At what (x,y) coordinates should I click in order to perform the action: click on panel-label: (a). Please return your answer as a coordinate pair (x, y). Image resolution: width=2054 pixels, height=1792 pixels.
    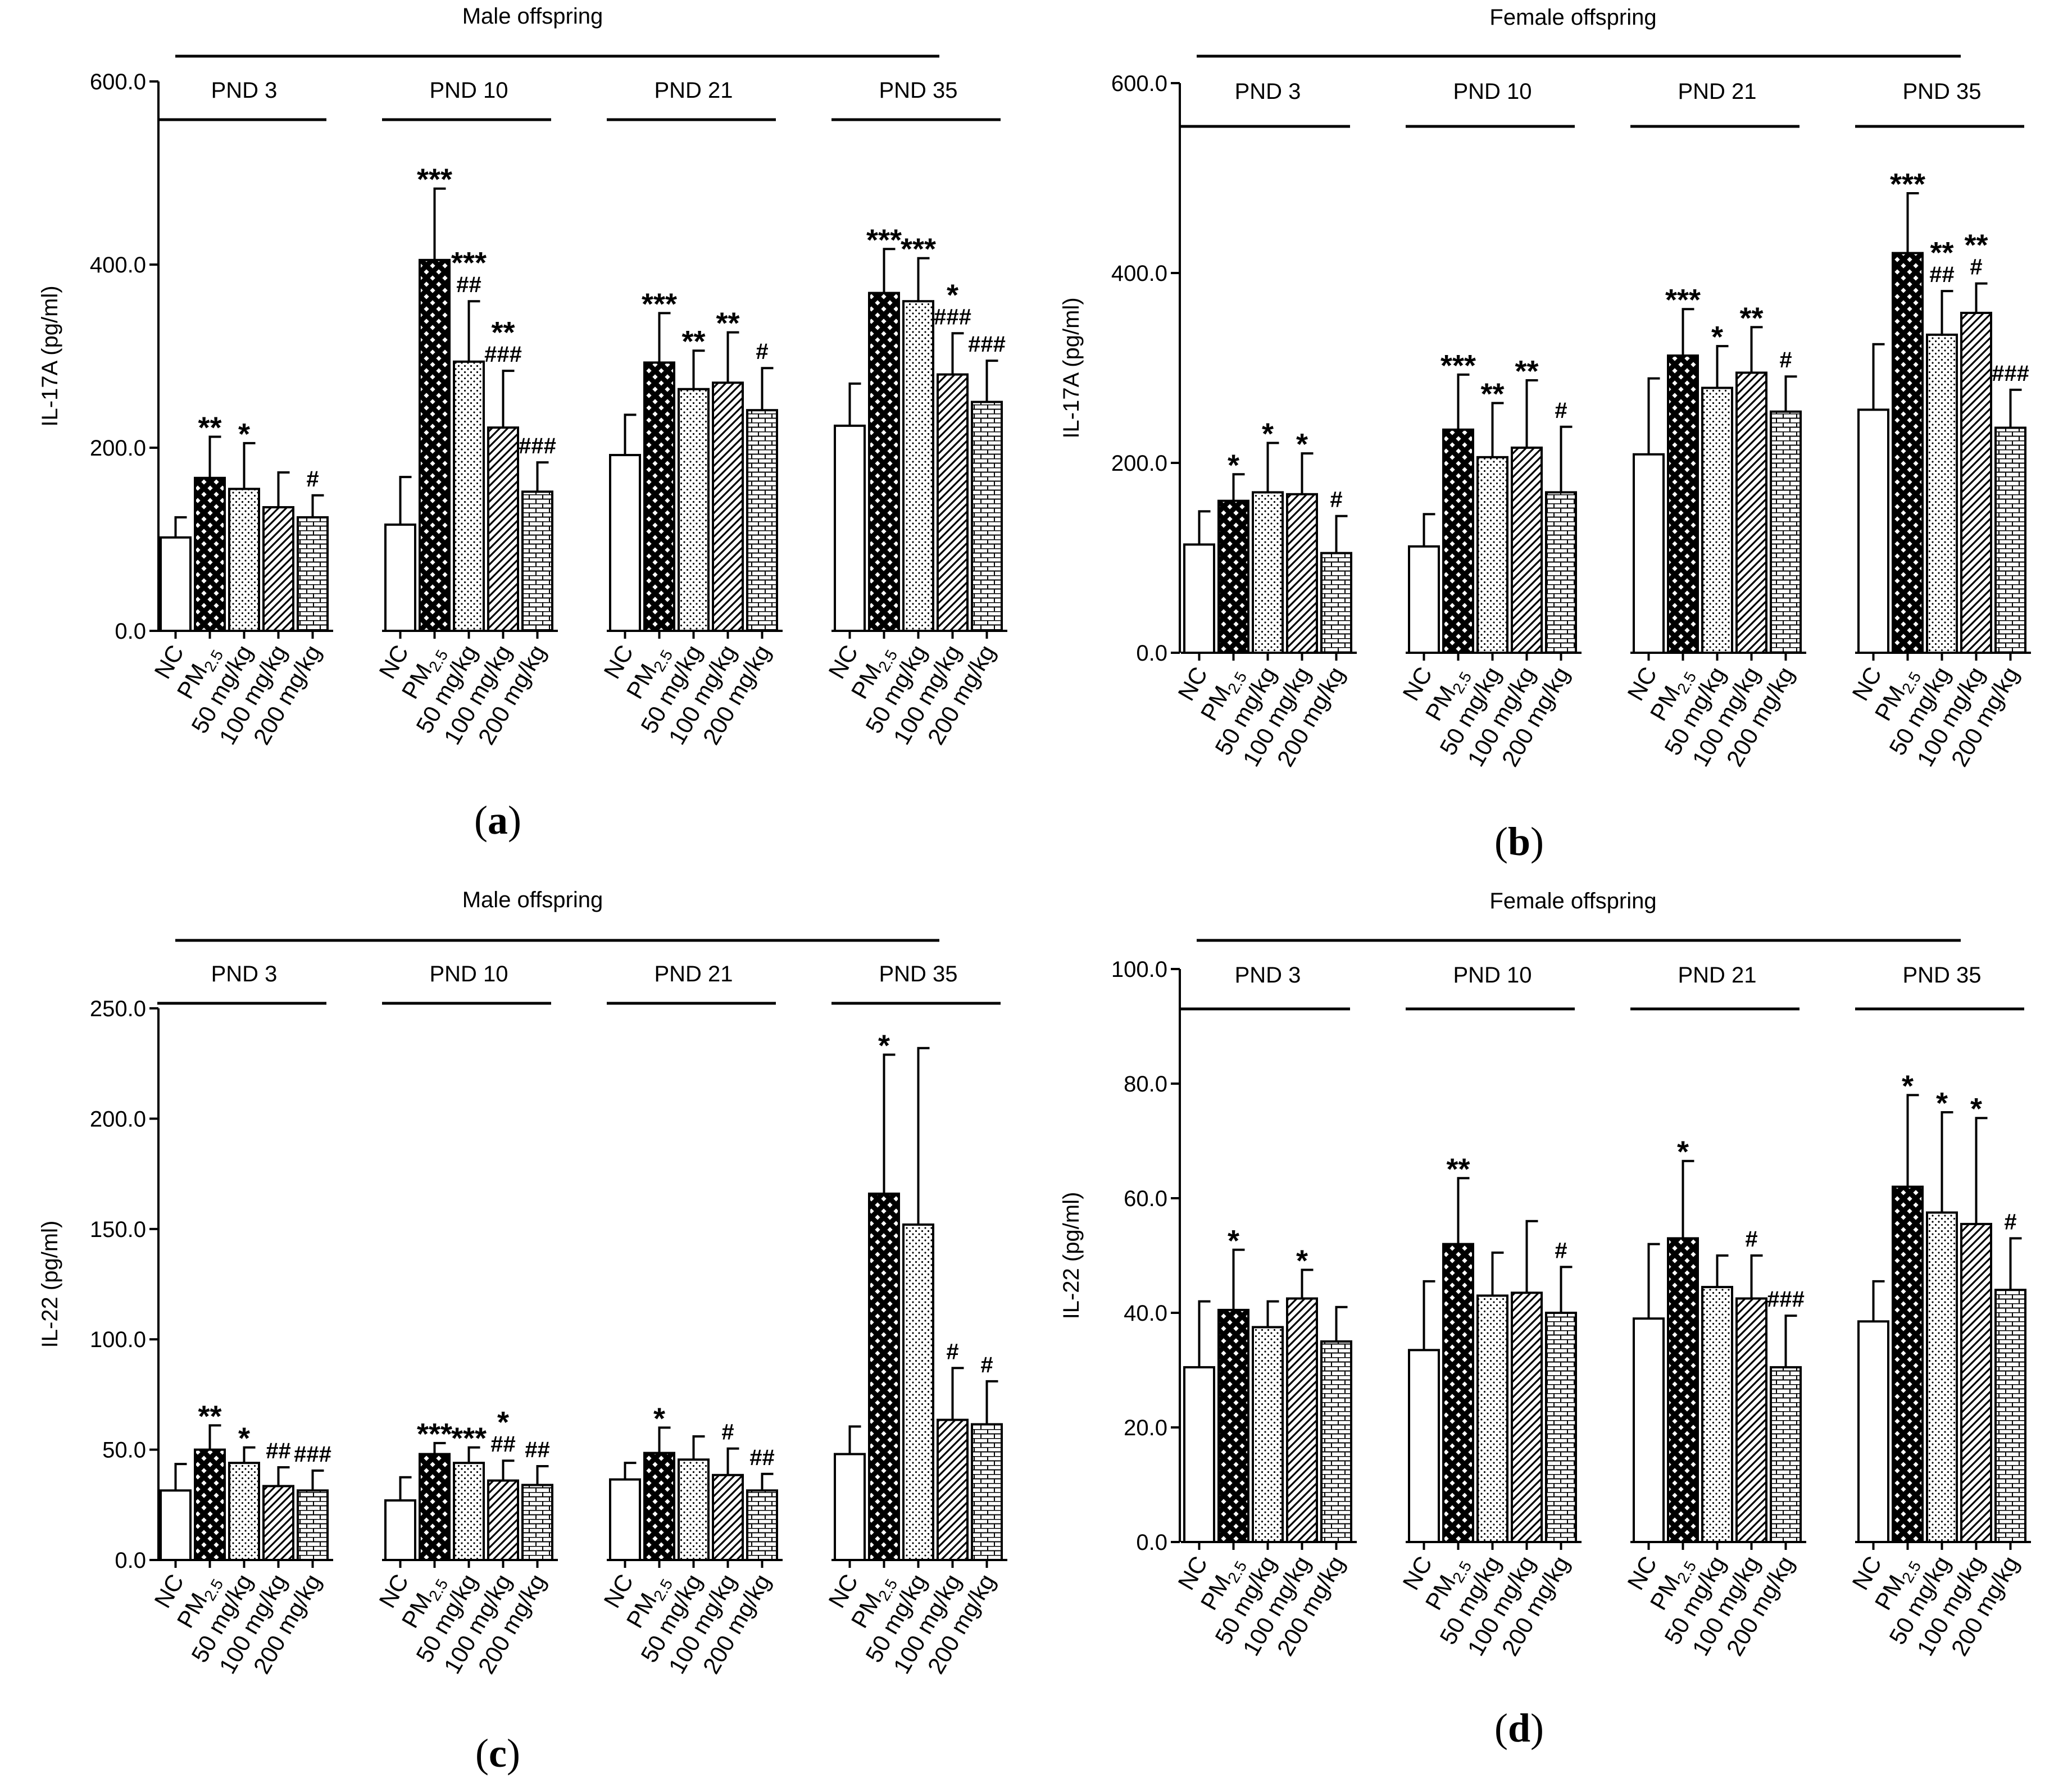
    Looking at the image, I should click on (497, 820).